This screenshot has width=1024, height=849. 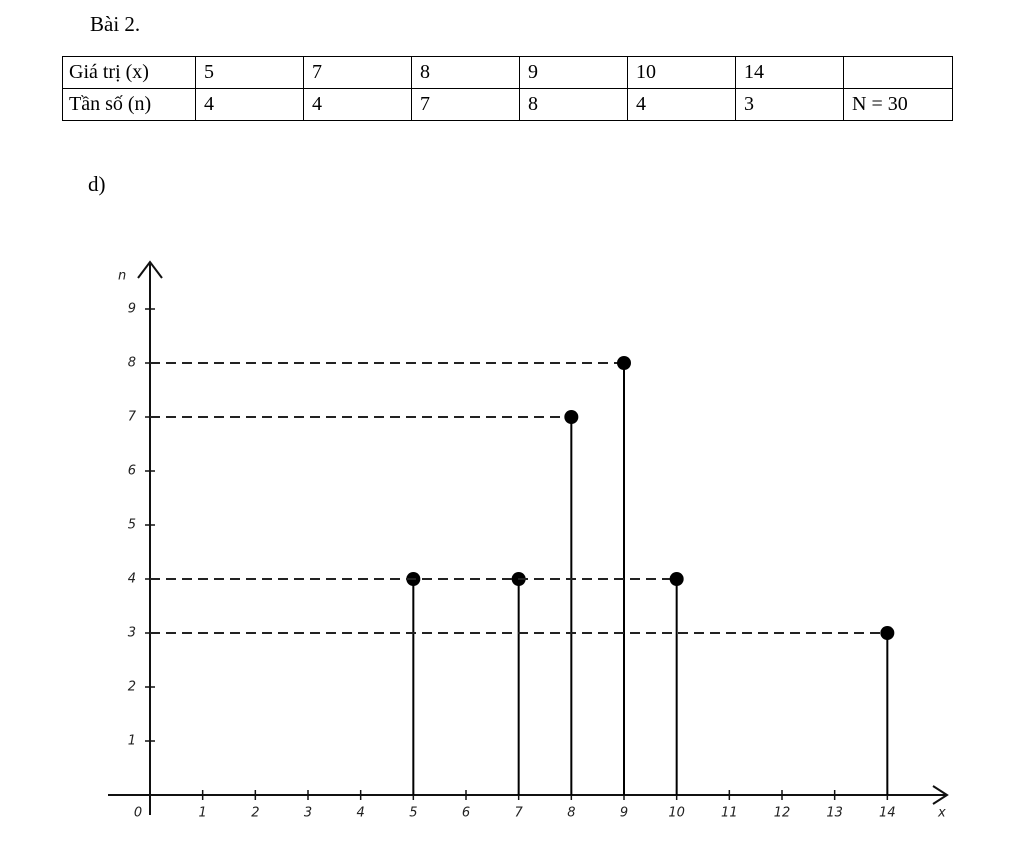 What do you see at coordinates (132, 417) in the screenshot?
I see `y-tick-label: 7` at bounding box center [132, 417].